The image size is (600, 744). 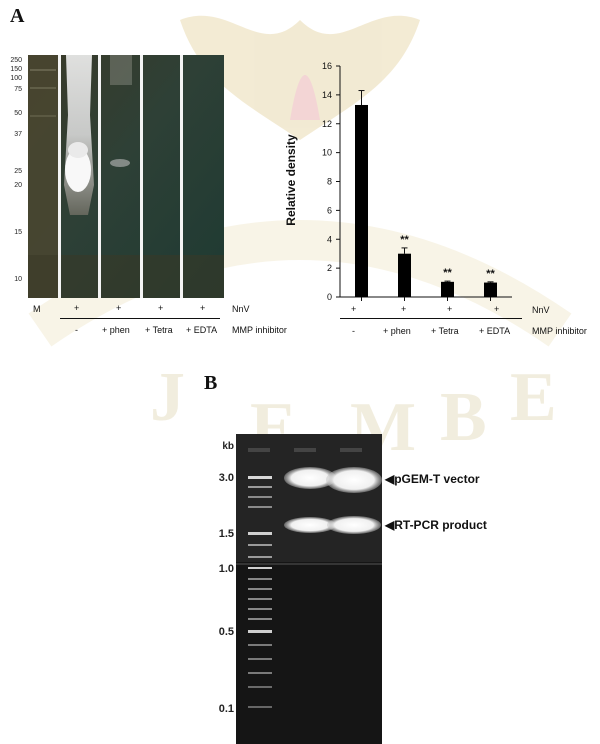 What do you see at coordinates (18, 171) in the screenshot?
I see `mw-marker: 25` at bounding box center [18, 171].